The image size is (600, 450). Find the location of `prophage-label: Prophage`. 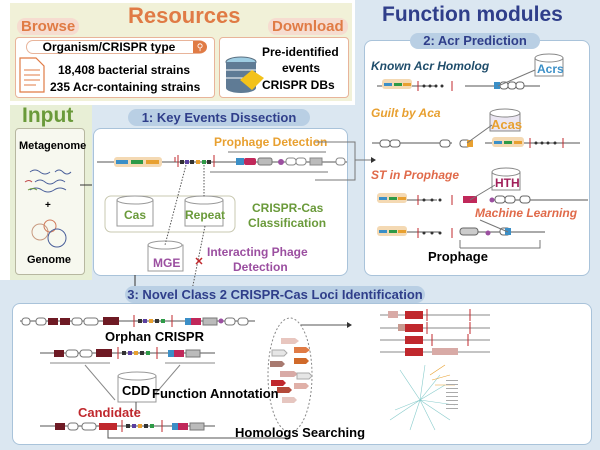

prophage-label: Prophage is located at coordinates (458, 256).